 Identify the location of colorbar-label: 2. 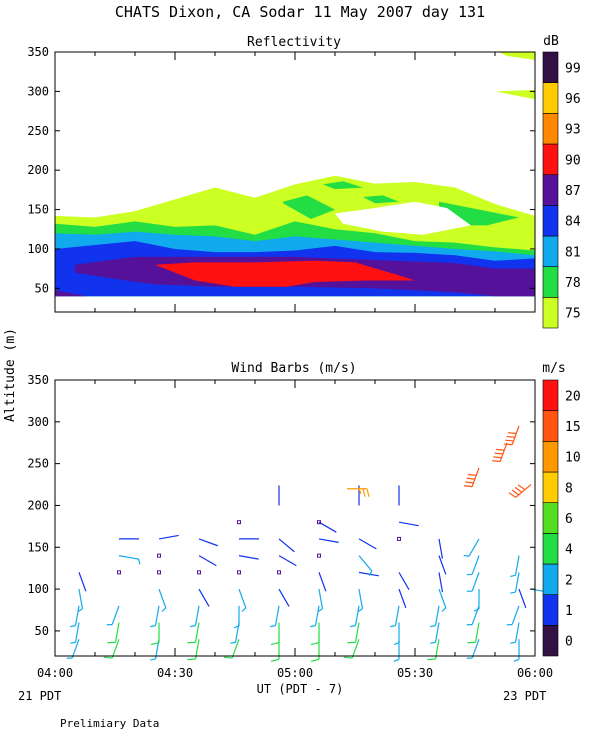
(569, 580).